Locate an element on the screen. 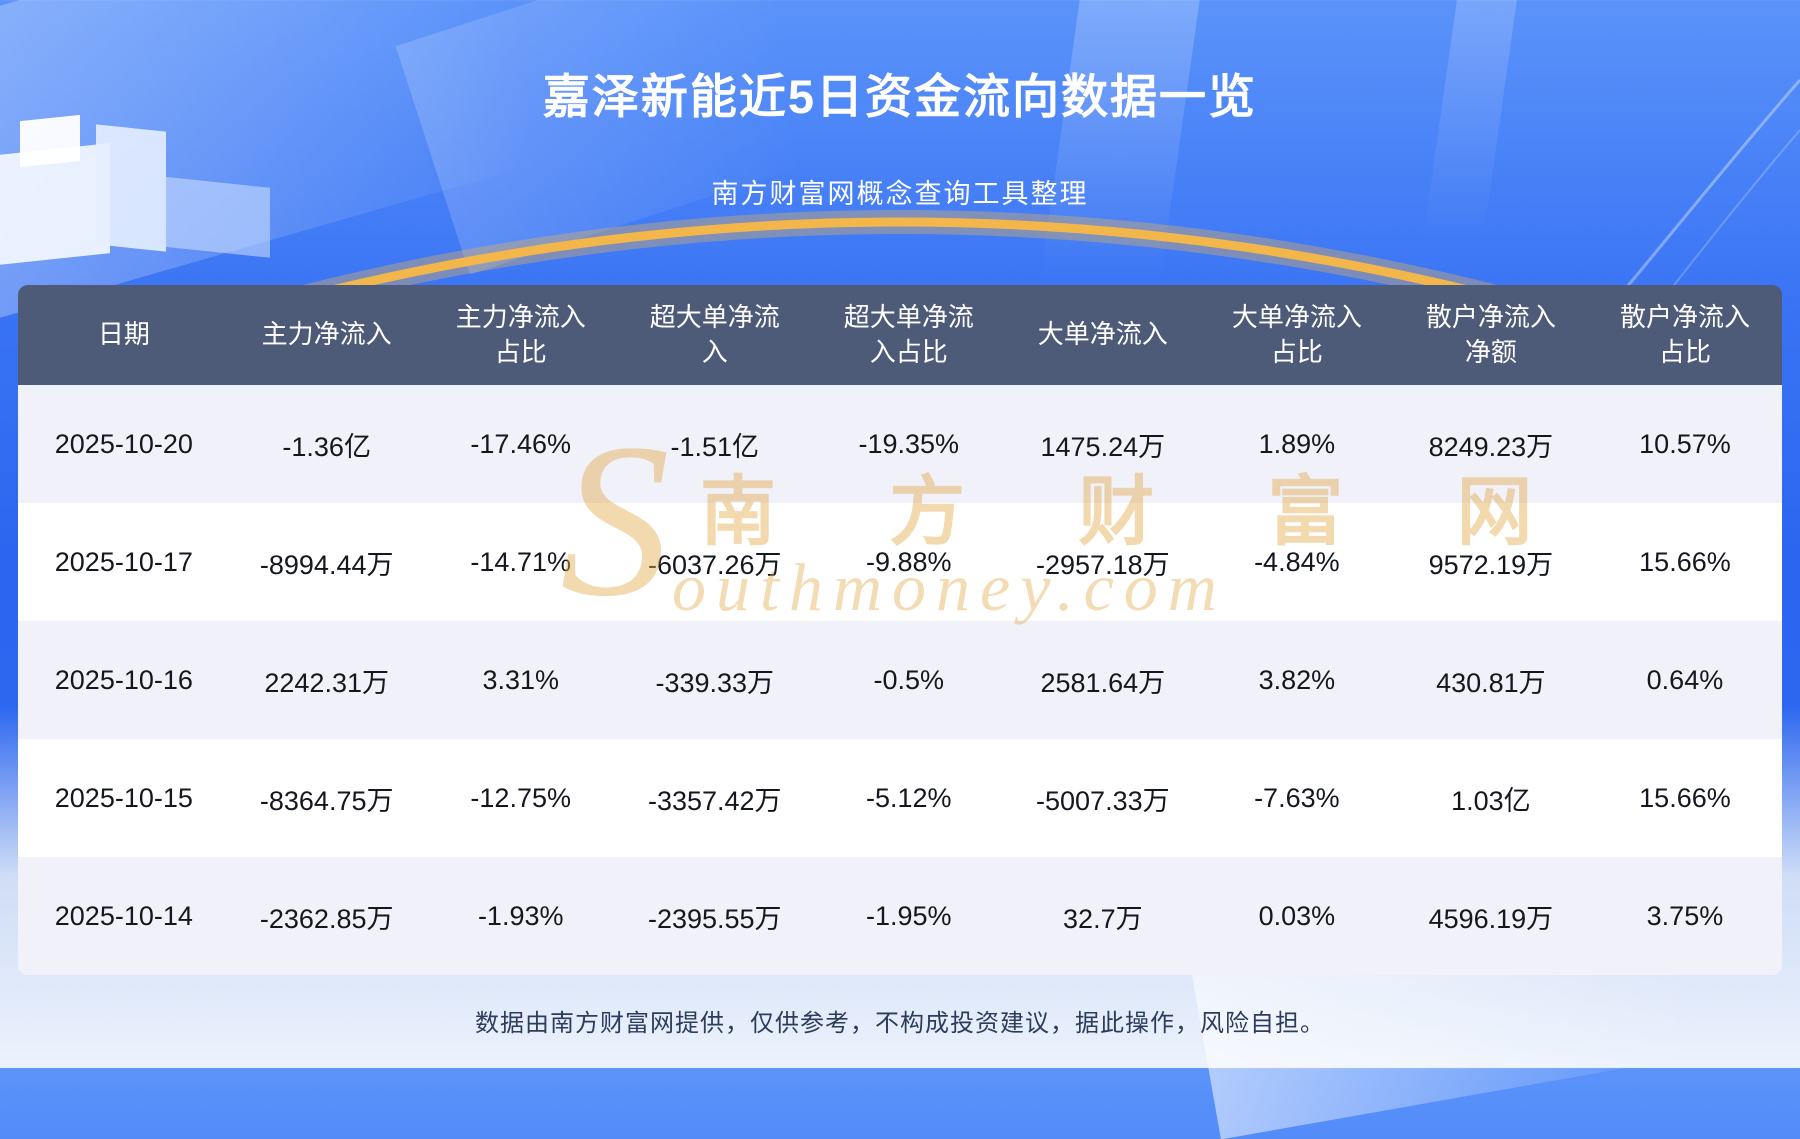 This screenshot has width=1800, height=1139. value-cell: 2242.31万 is located at coordinates (326, 682).